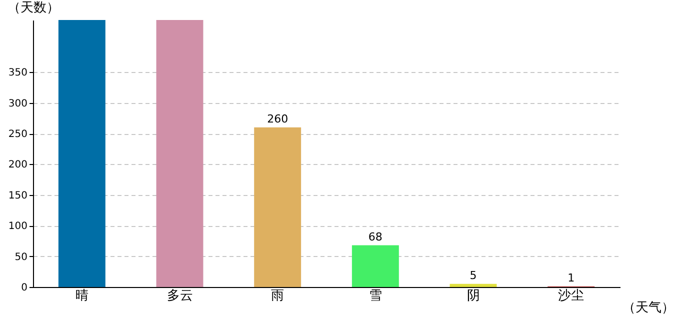 This screenshot has height=320, width=680. Describe the element at coordinates (18, 134) in the screenshot. I see `y-tick-label: 250` at that location.